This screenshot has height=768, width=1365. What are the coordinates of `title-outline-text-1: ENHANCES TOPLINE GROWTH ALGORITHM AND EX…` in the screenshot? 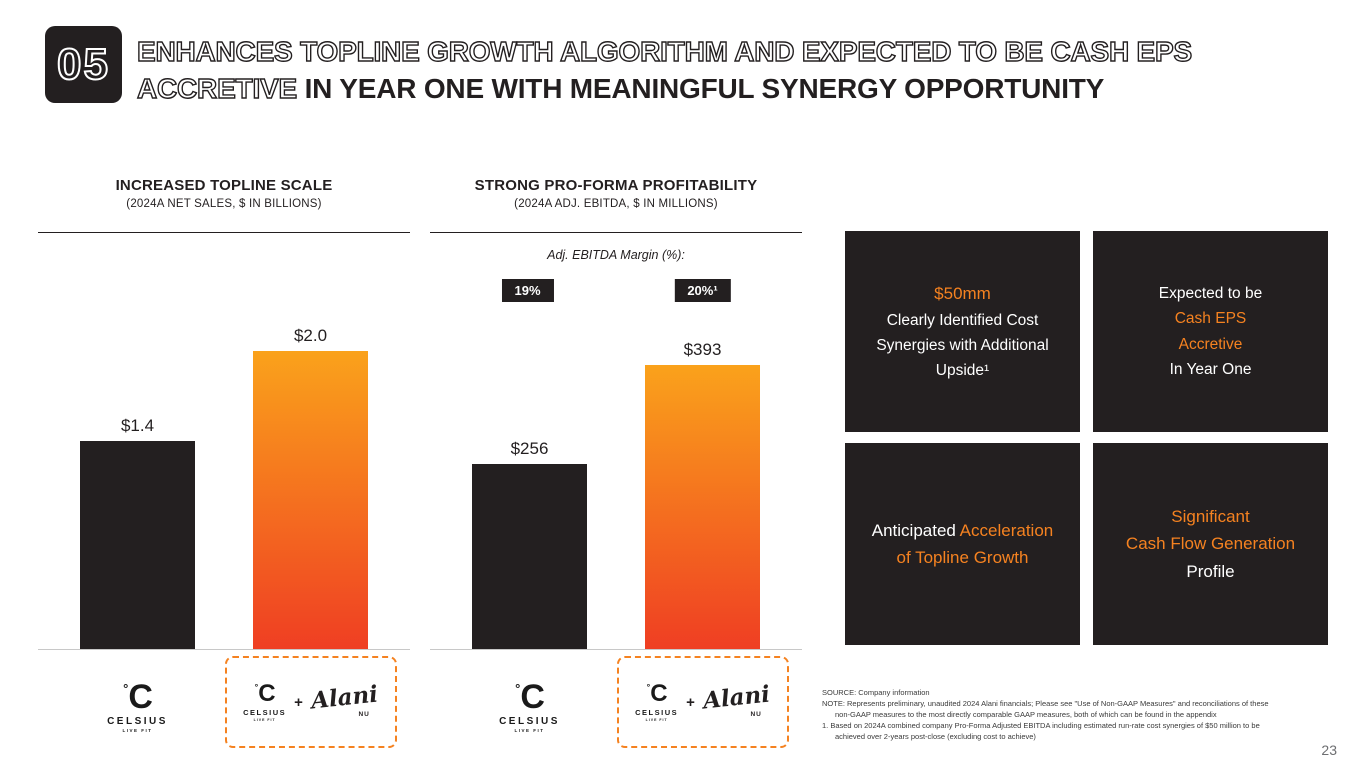 It's located at (664, 51).